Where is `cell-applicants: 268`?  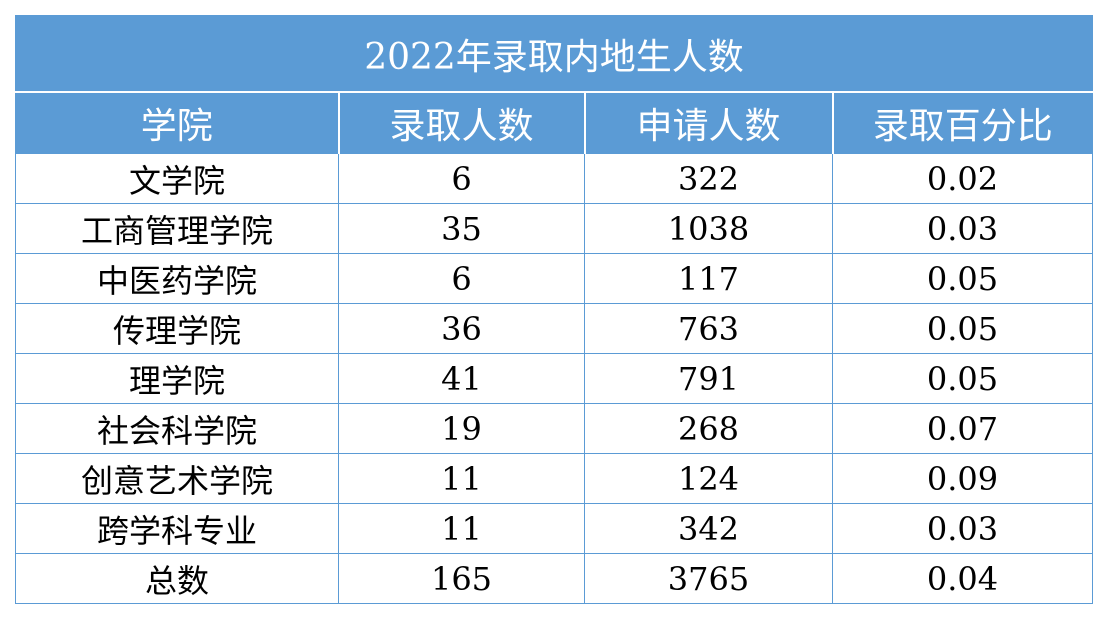
cell-applicants: 268 is located at coordinates (708, 428).